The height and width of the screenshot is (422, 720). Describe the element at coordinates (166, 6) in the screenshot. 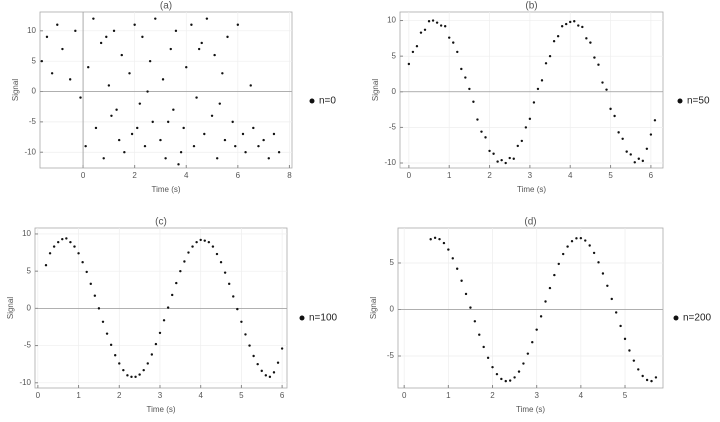

I see `chart-title: (a)` at that location.